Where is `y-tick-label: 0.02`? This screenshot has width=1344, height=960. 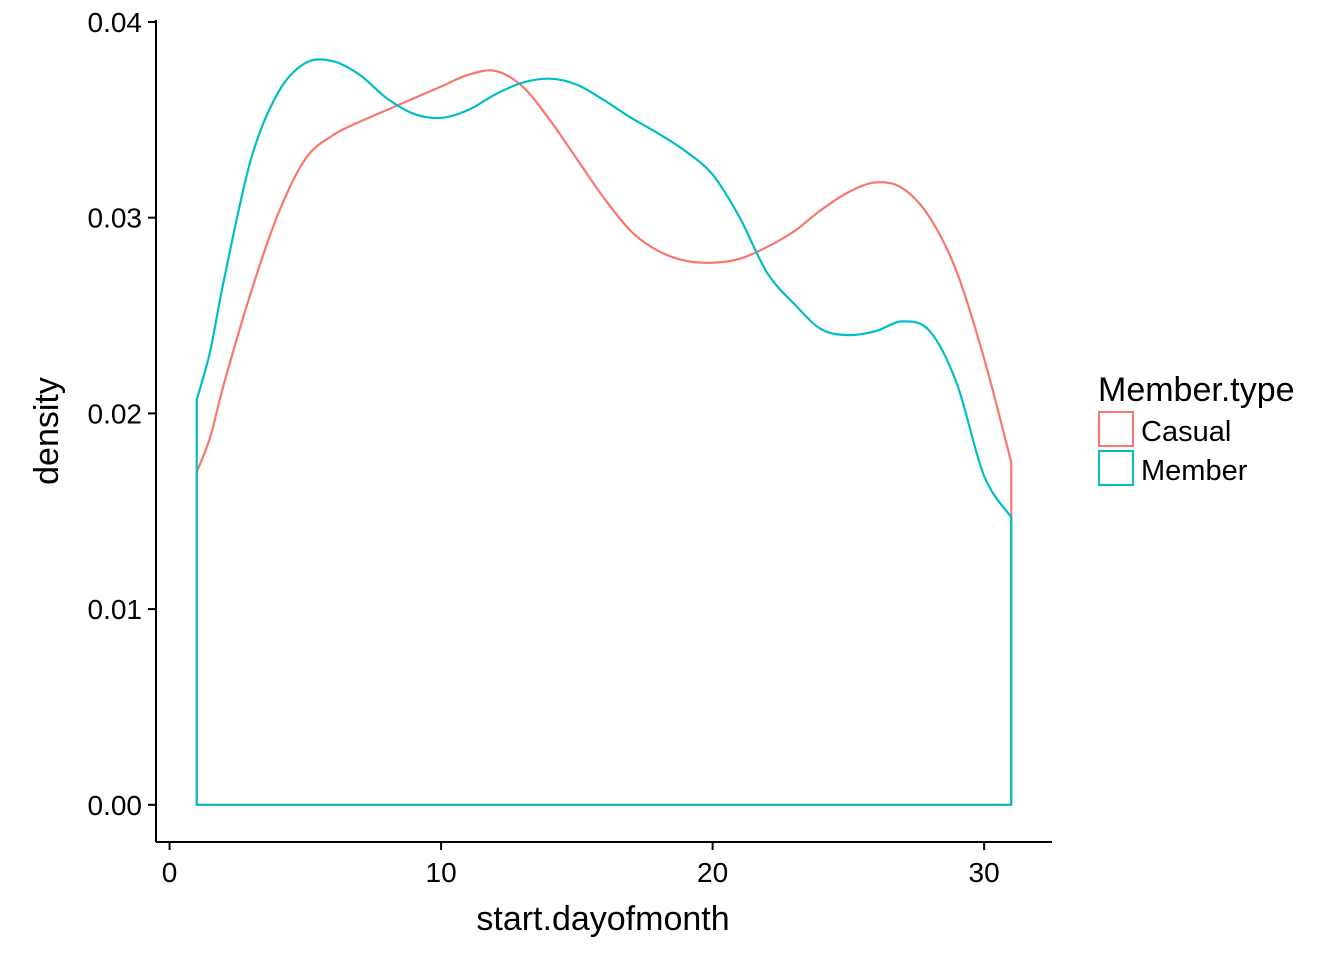 y-tick-label: 0.02 is located at coordinates (115, 413).